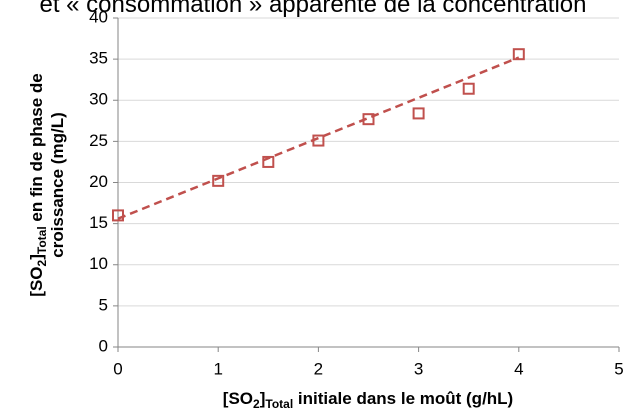  Describe the element at coordinates (117, 368) in the screenshot. I see `x-tick-label: 0` at that location.